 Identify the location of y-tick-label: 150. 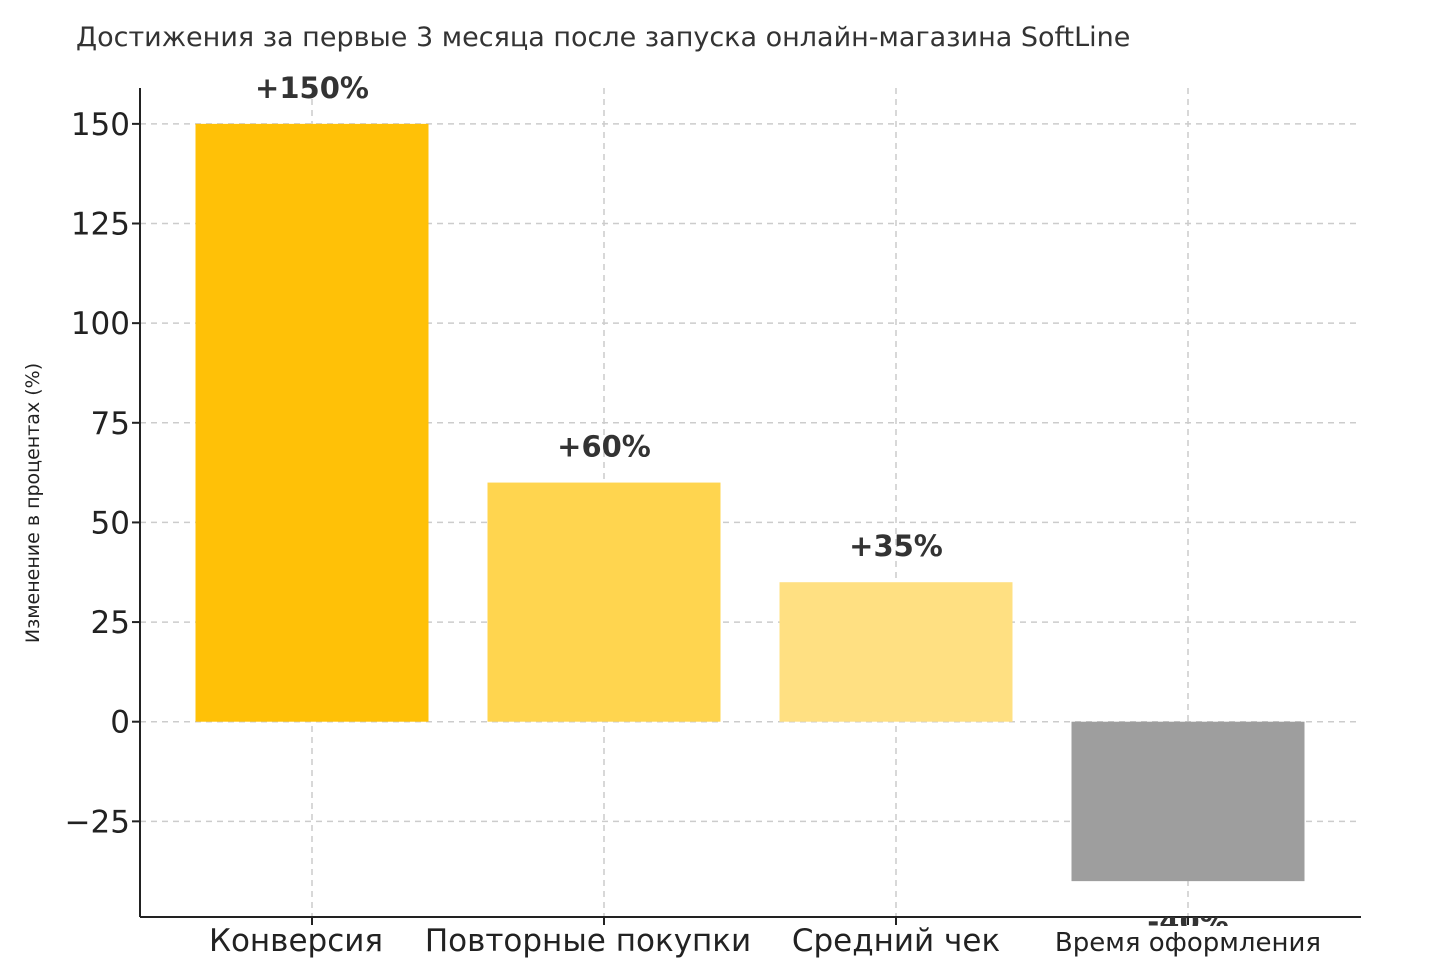
(100, 125).